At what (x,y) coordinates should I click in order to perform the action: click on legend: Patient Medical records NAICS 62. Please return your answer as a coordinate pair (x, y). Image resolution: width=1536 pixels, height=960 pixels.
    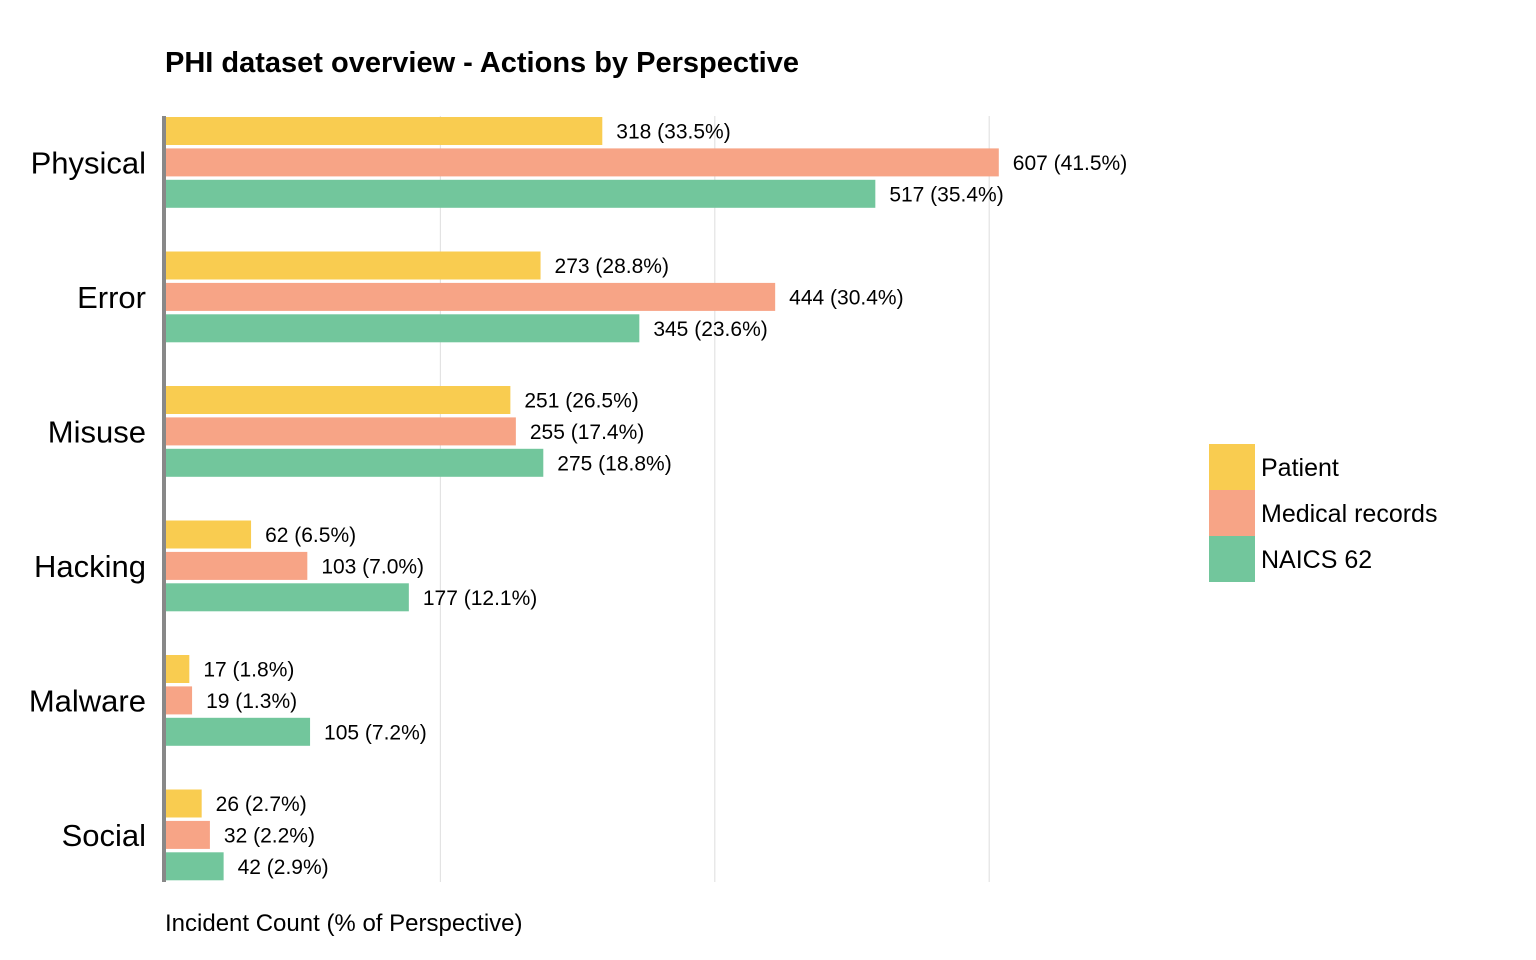
    Looking at the image, I should click on (1323, 513).